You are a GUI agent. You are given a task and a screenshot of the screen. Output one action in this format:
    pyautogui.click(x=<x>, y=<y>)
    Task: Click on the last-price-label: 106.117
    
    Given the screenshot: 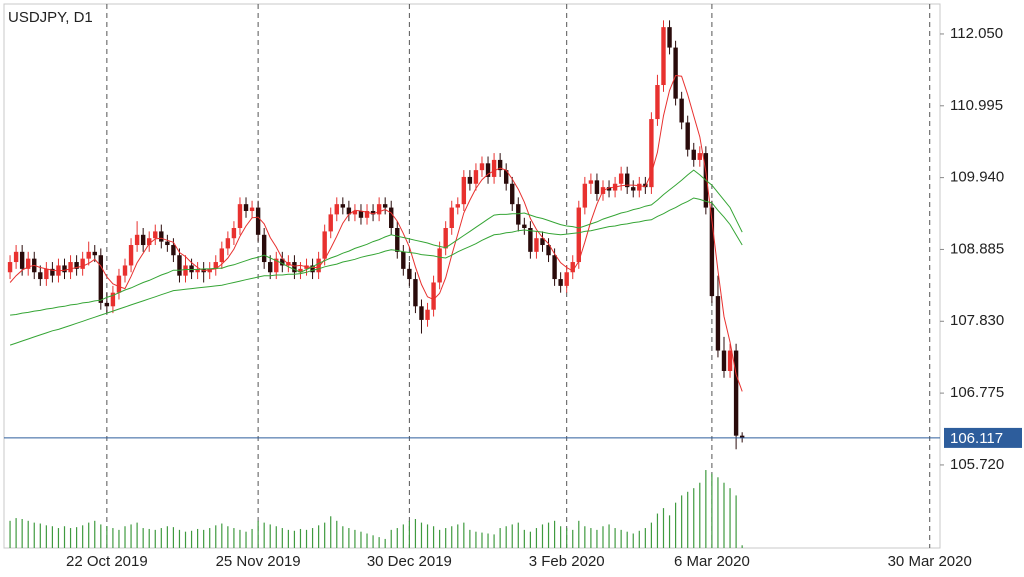 What is the action you would take?
    pyautogui.click(x=976, y=438)
    